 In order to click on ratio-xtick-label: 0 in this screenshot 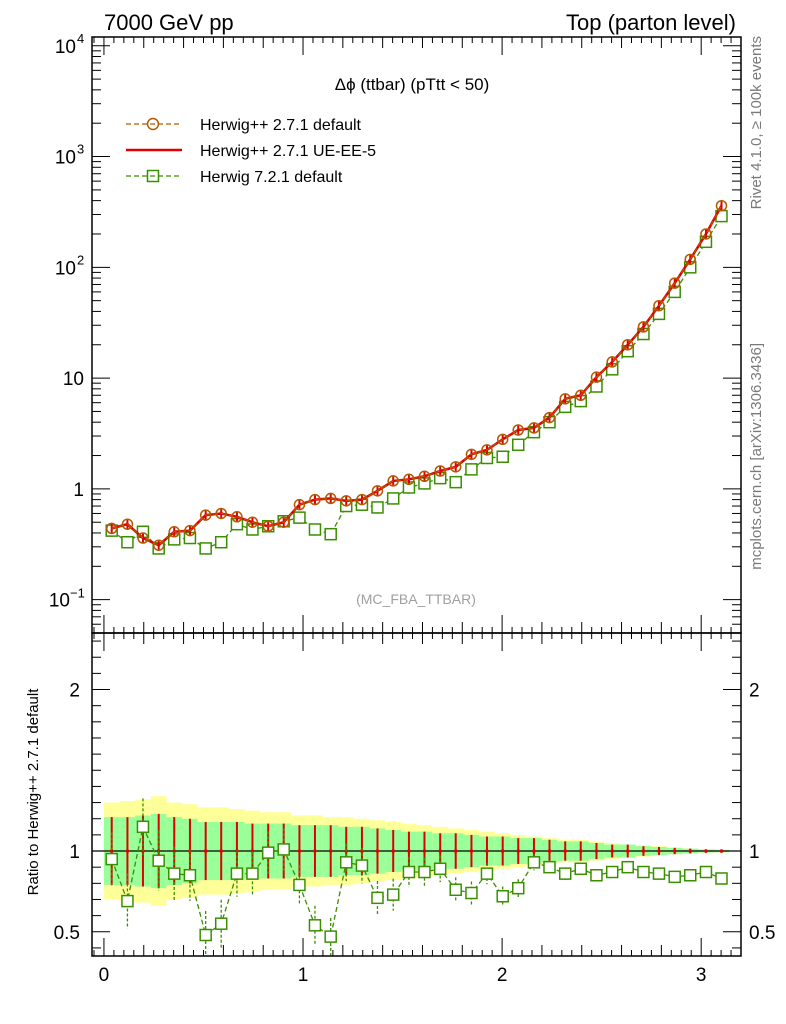, I will do `click(104, 975)`.